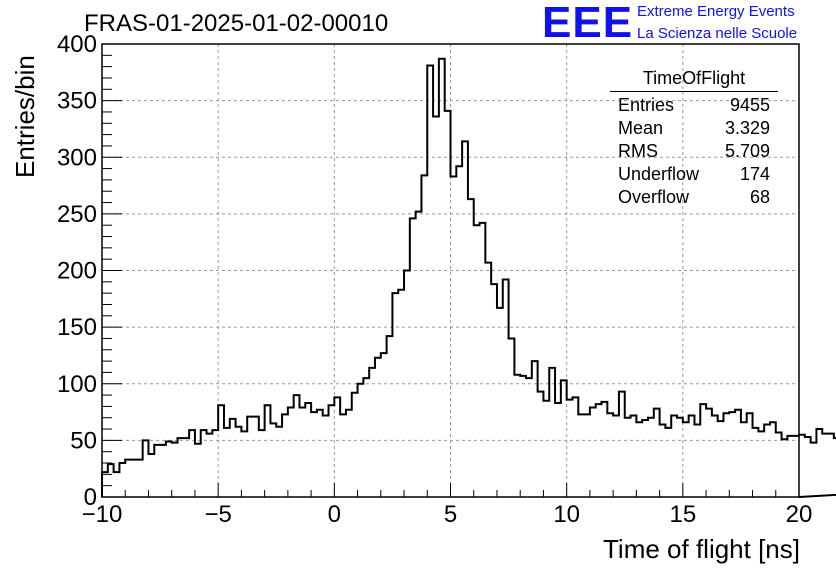 Image resolution: width=836 pixels, height=572 pixels. Describe the element at coordinates (717, 33) in the screenshot. I see `logo-line-2: La Scienza nelle Scuole` at that location.